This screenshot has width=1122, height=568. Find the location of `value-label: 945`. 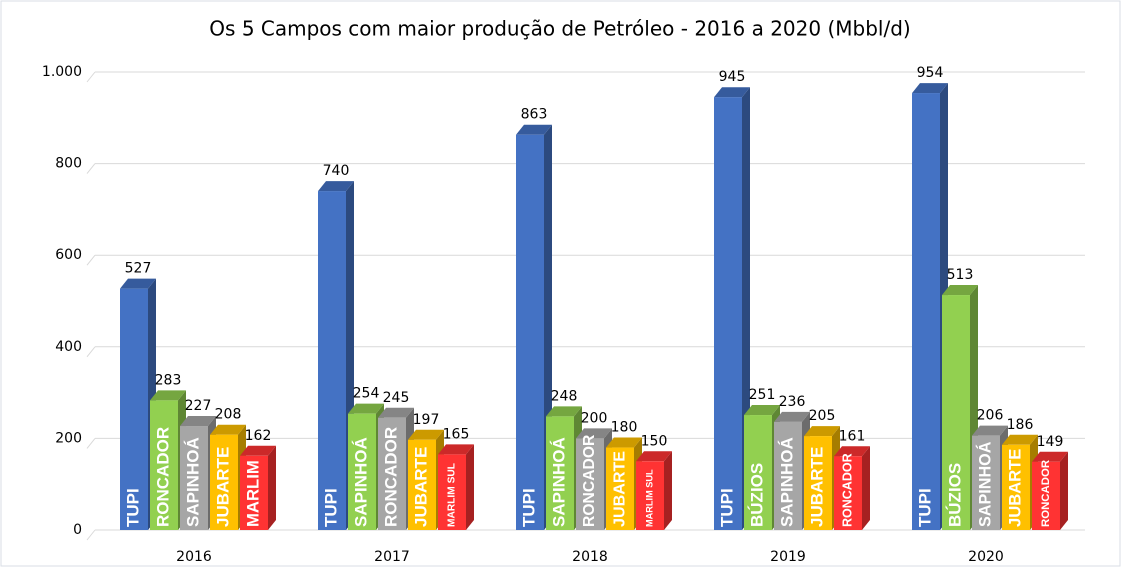

value-label: 945 is located at coordinates (732, 77).